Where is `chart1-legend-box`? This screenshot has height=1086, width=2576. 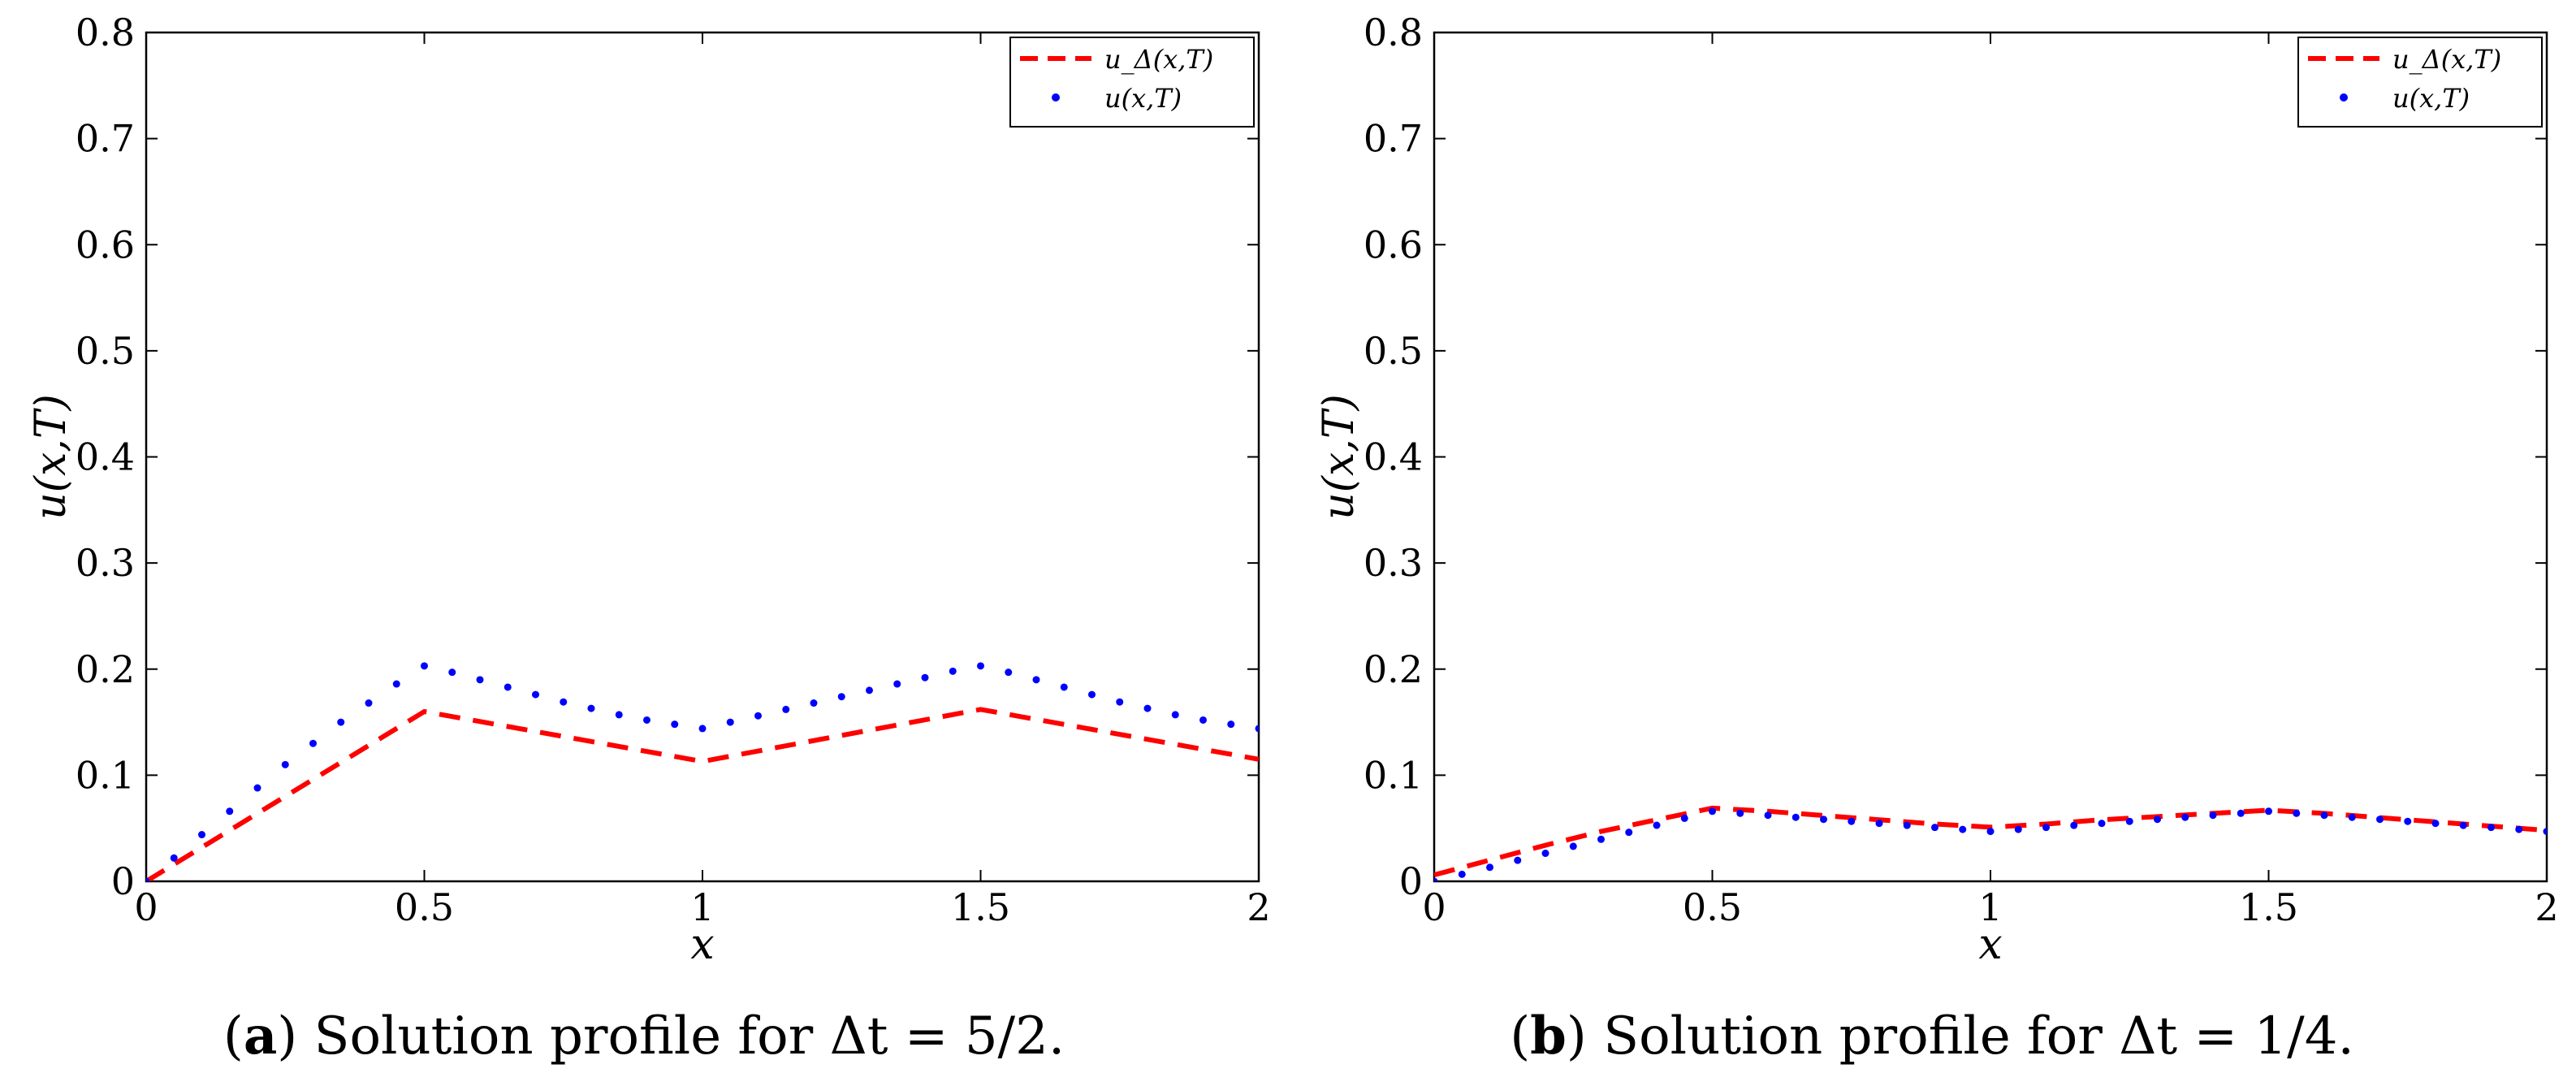 chart1-legend-box is located at coordinates (2420, 82).